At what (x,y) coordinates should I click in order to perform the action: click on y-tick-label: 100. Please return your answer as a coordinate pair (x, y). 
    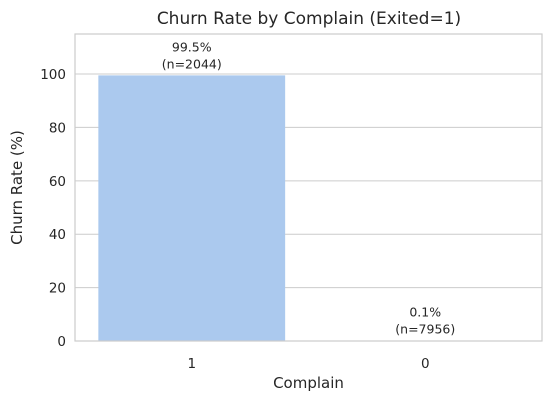
    Looking at the image, I should click on (53, 75).